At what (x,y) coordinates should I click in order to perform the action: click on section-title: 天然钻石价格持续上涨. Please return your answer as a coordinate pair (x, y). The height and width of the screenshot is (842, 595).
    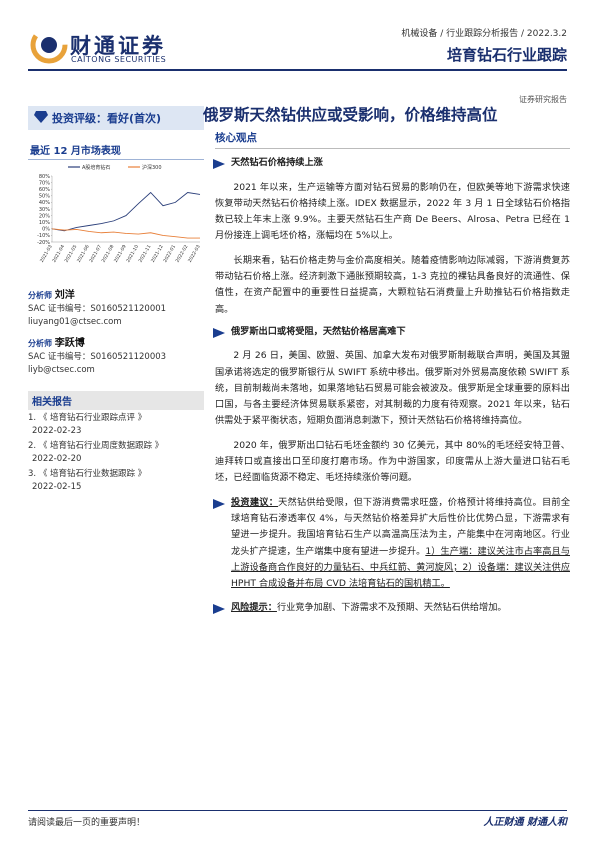
    Looking at the image, I should click on (277, 163).